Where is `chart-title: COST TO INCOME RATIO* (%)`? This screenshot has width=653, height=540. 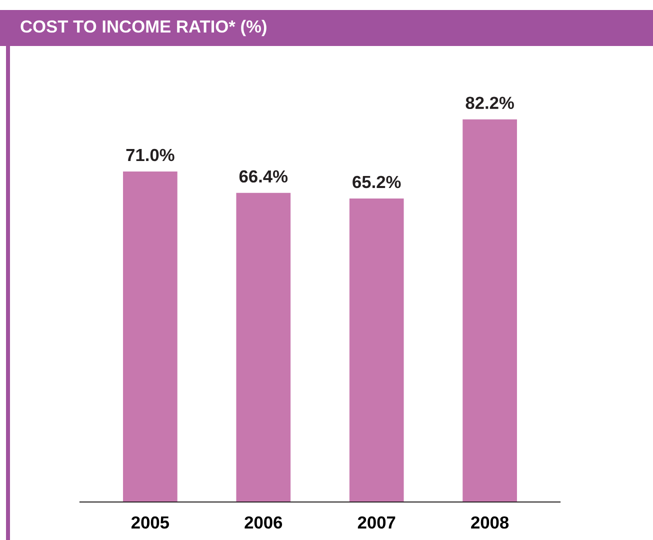 chart-title: COST TO INCOME RATIO* (%) is located at coordinates (143, 28).